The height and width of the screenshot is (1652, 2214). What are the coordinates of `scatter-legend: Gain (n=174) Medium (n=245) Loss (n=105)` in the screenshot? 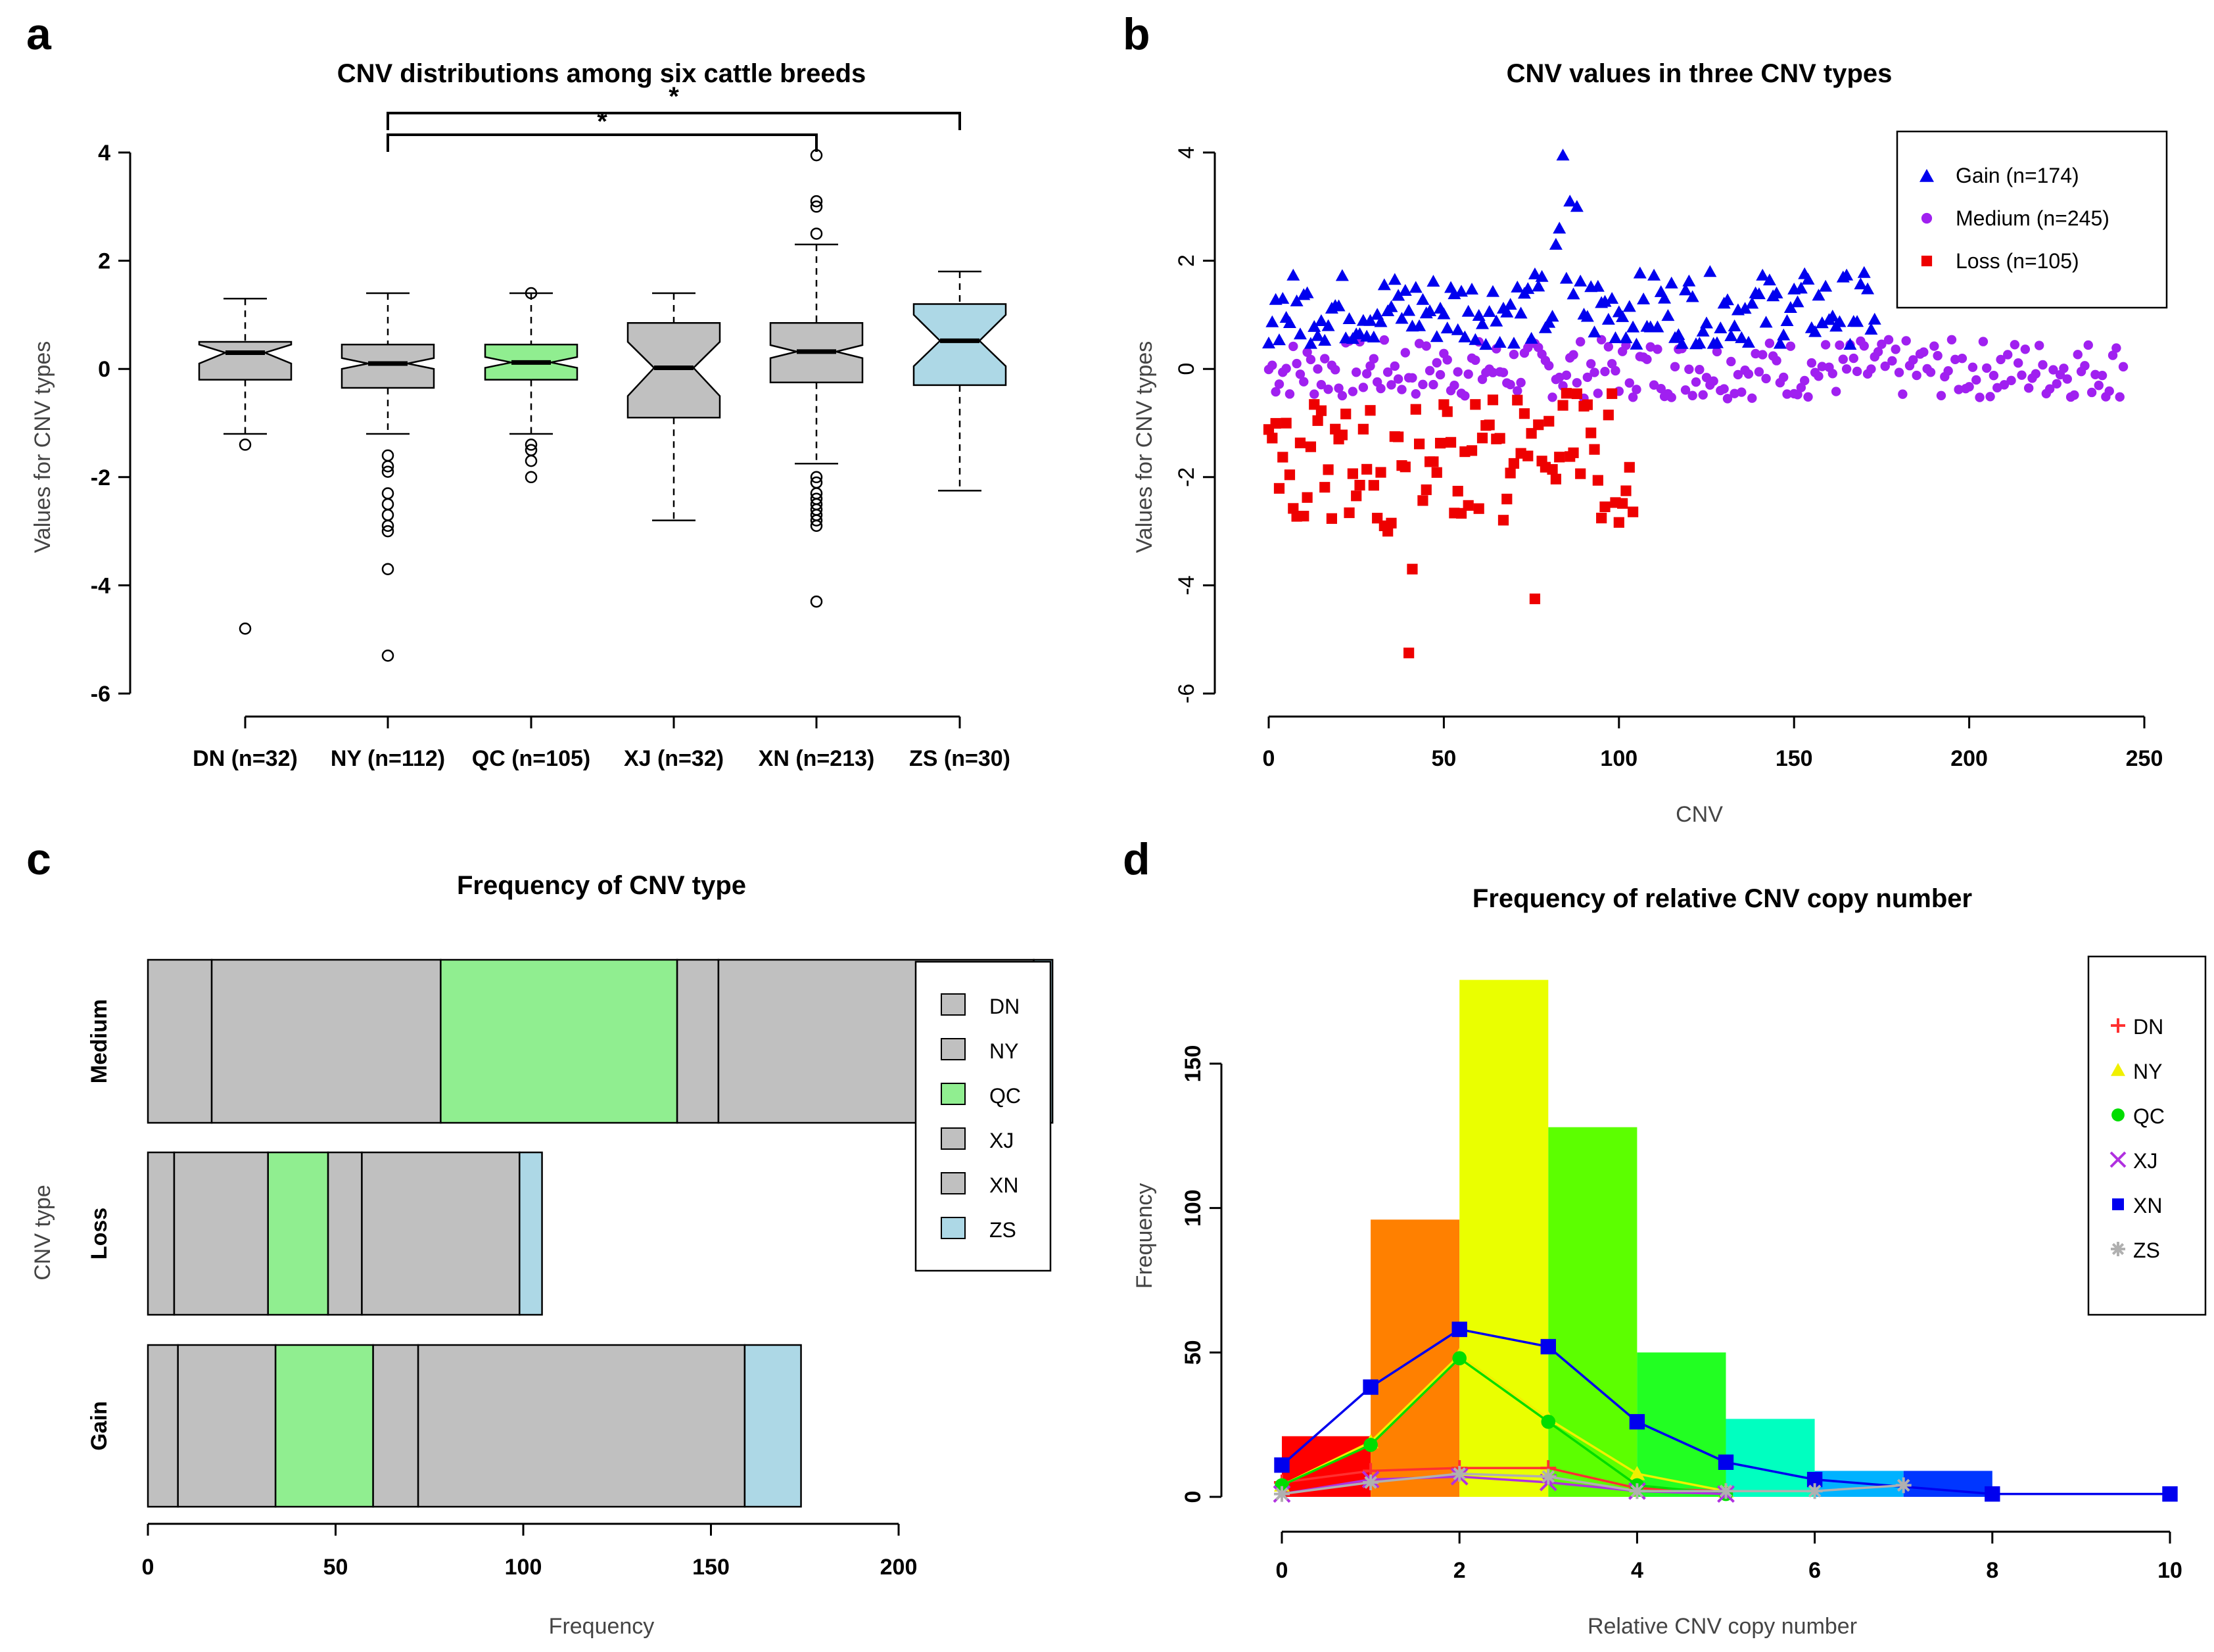 It's located at (2032, 219).